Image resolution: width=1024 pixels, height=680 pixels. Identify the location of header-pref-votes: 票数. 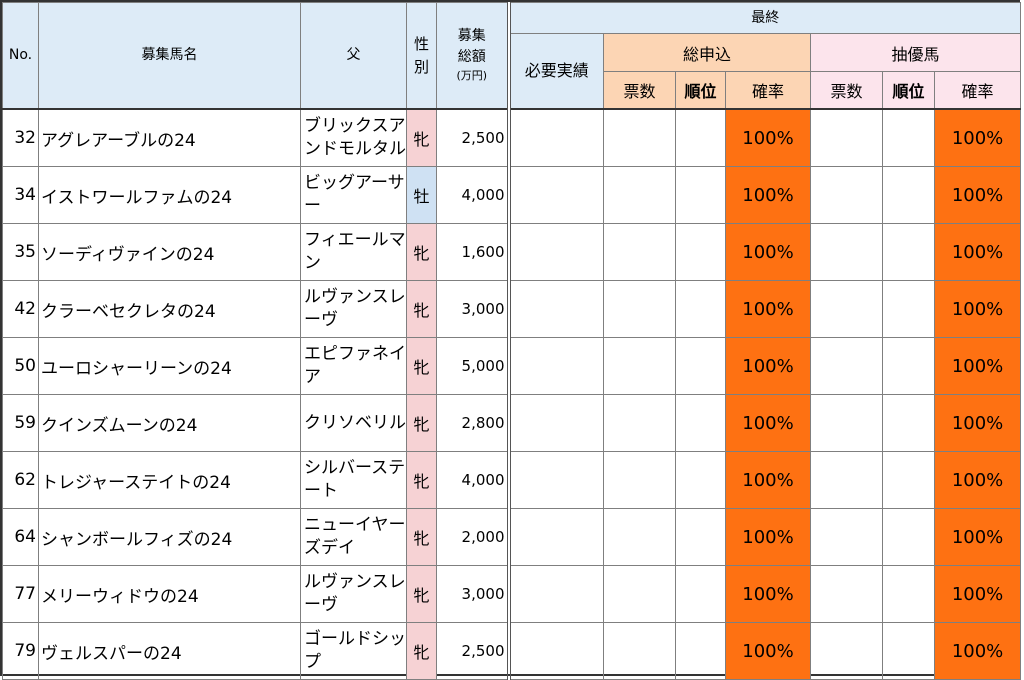
(846, 90).